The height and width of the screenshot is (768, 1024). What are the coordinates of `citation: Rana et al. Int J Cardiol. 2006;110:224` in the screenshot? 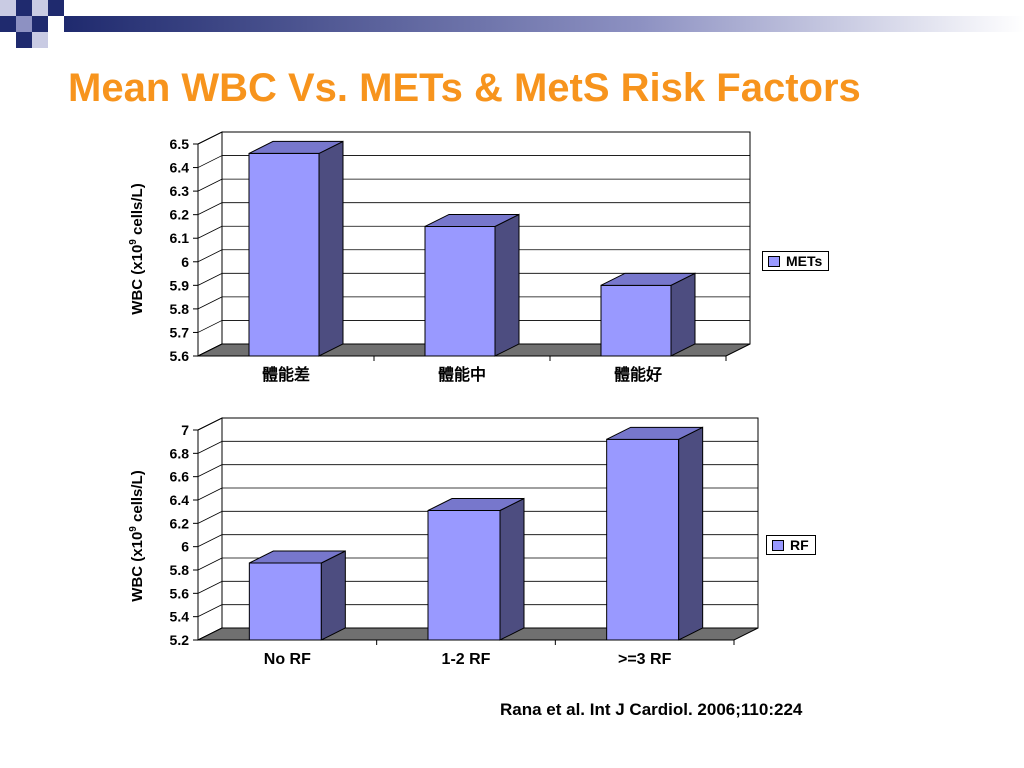 It's located at (651, 709).